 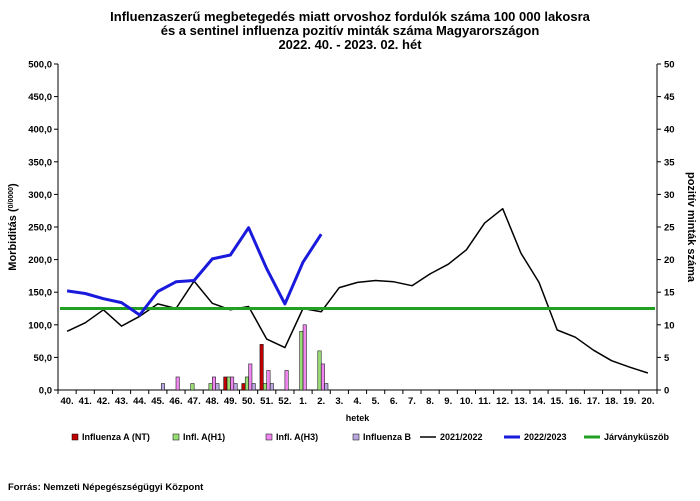 What do you see at coordinates (545, 437) in the screenshot?
I see `legend-label: 2022/2023` at bounding box center [545, 437].